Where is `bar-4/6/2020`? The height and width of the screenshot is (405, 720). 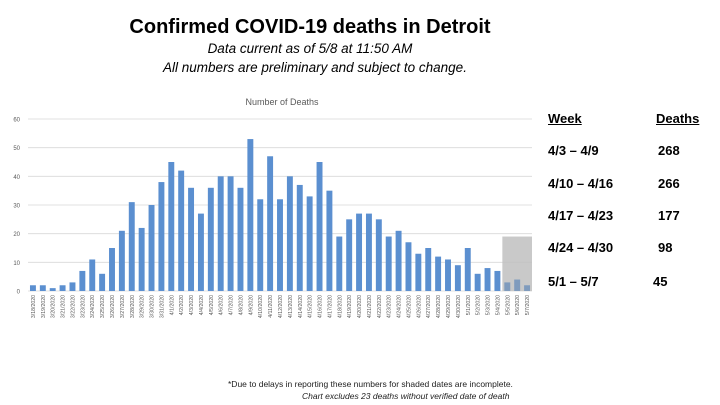 bar-4/6/2020 is located at coordinates (220, 233).